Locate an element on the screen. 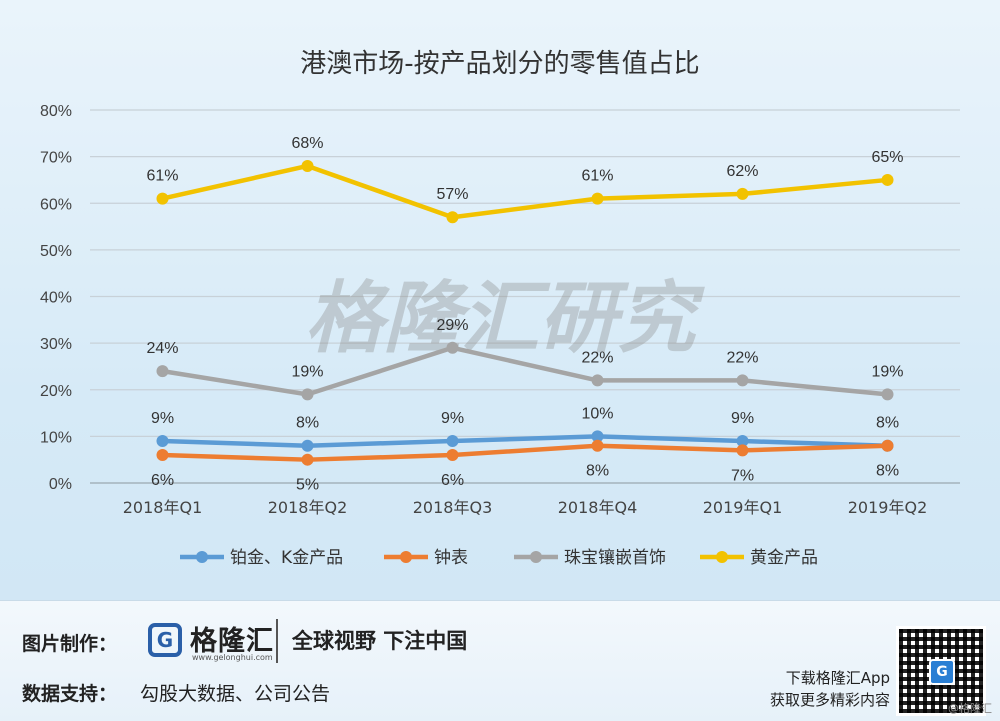 This screenshot has height=721, width=1000. slogan: 全球视野 下注中国 is located at coordinates (380, 641).